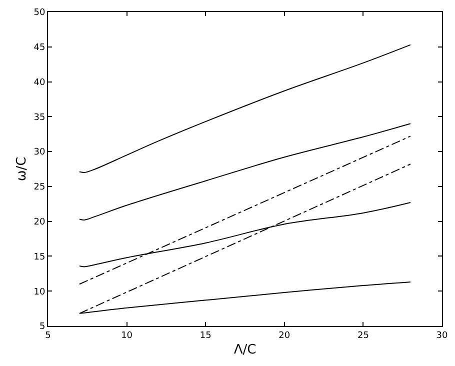 This screenshot has height=366, width=455. Describe the element at coordinates (206, 335) in the screenshot. I see `x-tick-label: 15` at that location.